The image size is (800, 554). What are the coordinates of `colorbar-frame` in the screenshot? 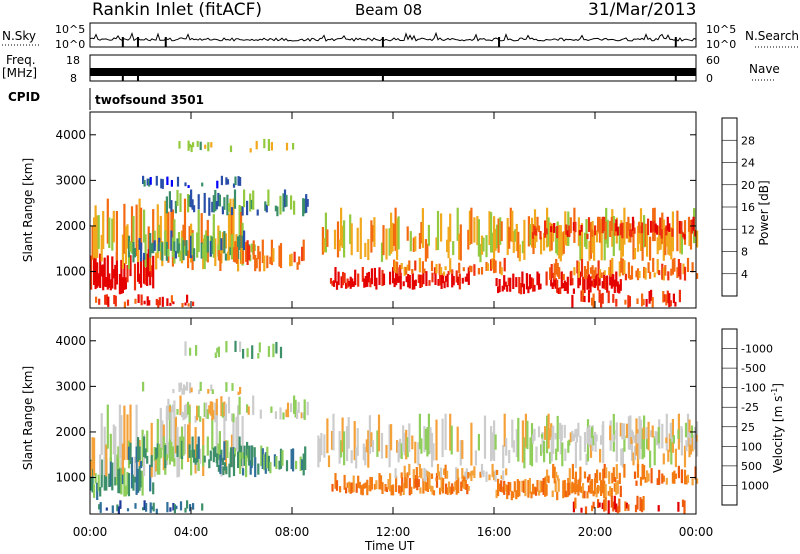 It's located at (729, 417).